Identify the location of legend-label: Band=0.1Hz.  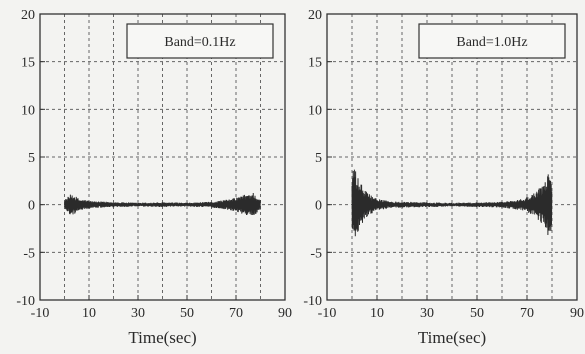
(199, 42).